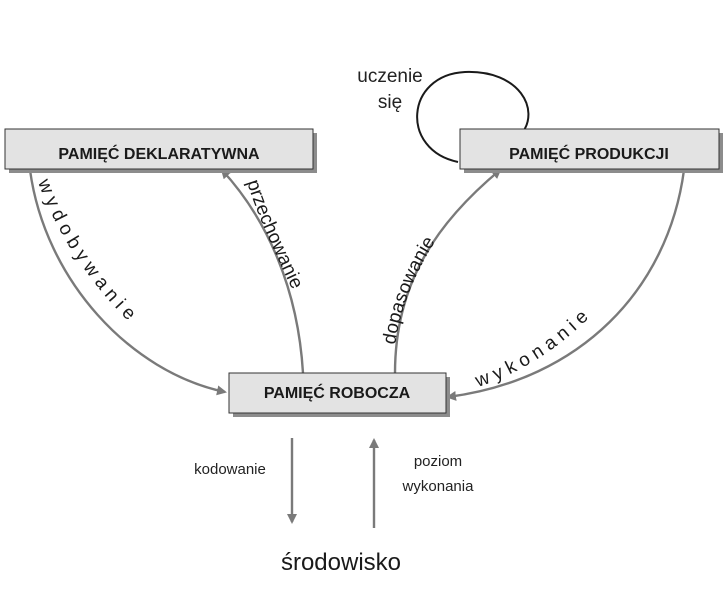  Describe the element at coordinates (409, 289) in the screenshot. I see `label-matching: dopasowanie` at that location.